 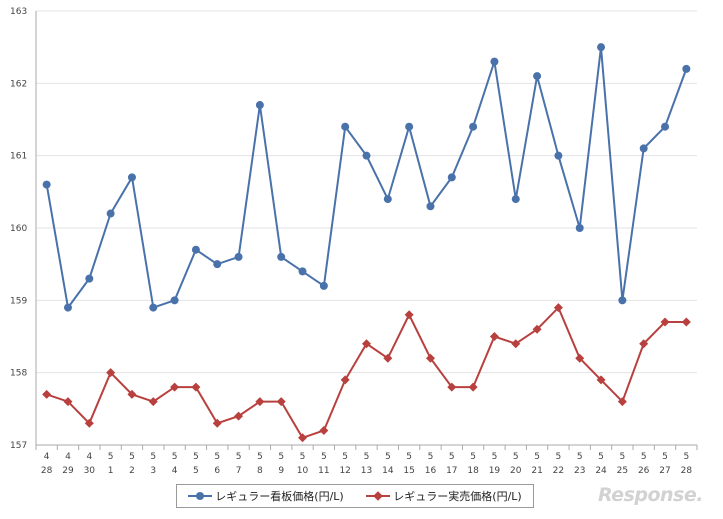 What do you see at coordinates (281, 471) in the screenshot?
I see `x-tick-day: 9` at bounding box center [281, 471].